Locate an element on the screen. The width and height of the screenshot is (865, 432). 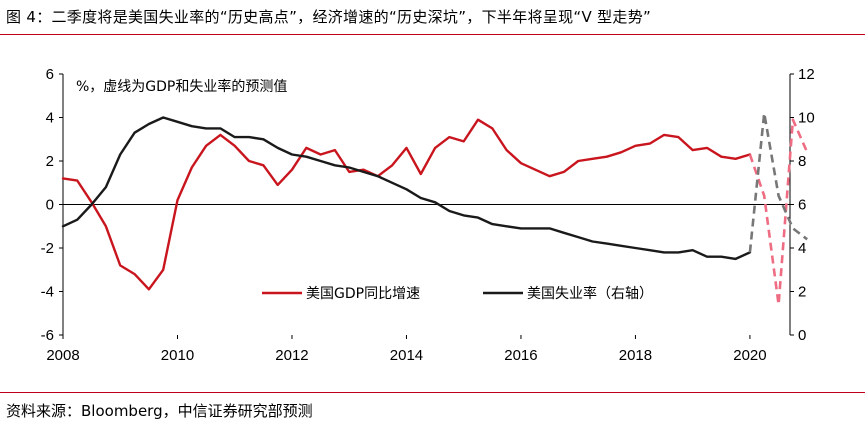
x-axis: 2008 2010 2012 2014 2016 2018 2020 is located at coordinates (406, 349).